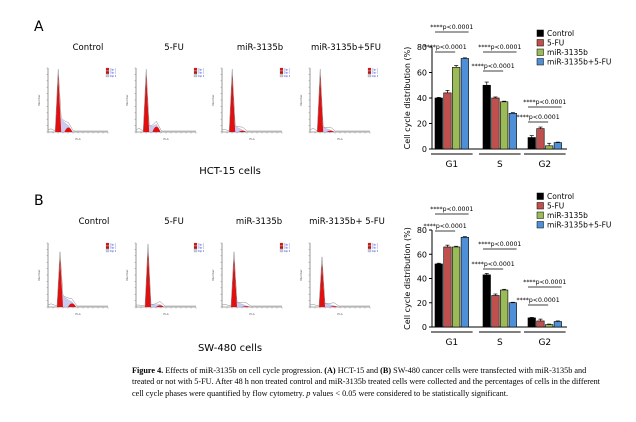 Image resolution: width=636 pixels, height=422 pixels. I want to click on bar-mir-3135b-5-fu-g2, so click(557, 146).